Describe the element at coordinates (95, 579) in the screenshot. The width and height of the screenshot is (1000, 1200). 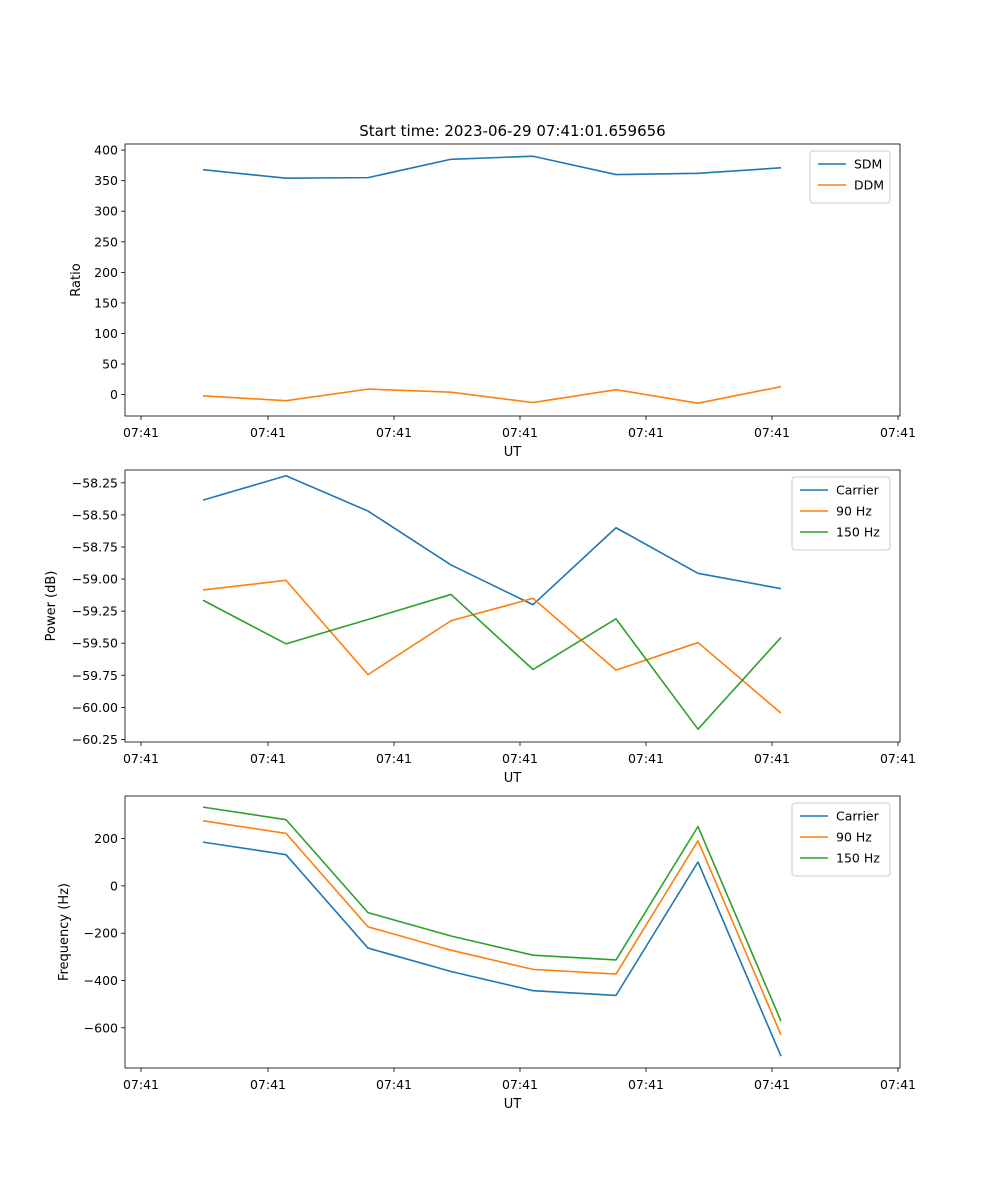
I see `y-tick-label: −59.00` at that location.